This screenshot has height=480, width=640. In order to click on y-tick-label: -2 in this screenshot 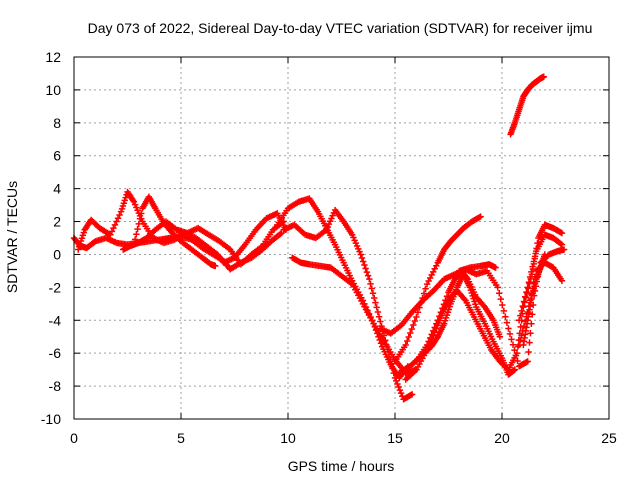, I will do `click(55, 287)`.